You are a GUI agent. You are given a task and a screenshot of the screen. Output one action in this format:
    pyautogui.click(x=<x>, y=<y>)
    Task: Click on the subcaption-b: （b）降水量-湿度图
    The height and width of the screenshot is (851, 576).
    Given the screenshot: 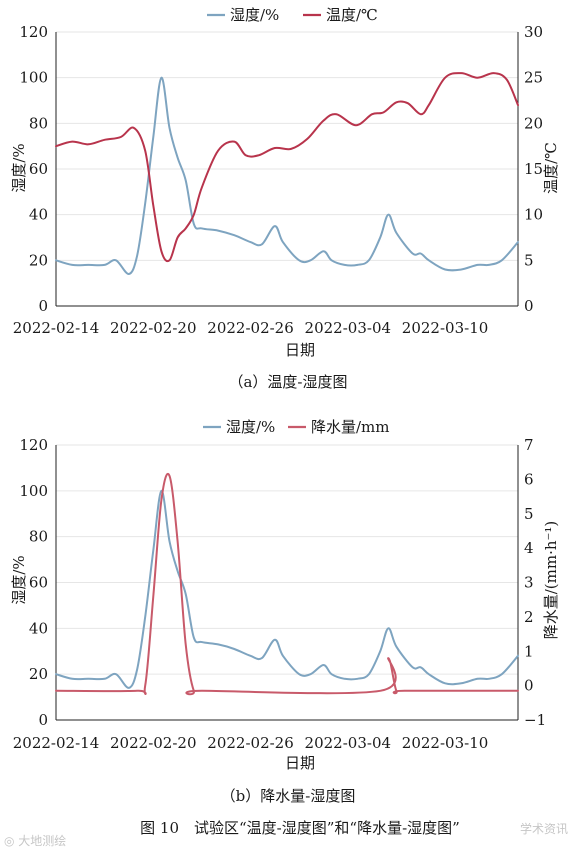 What is the action you would take?
    pyautogui.click(x=288, y=796)
    